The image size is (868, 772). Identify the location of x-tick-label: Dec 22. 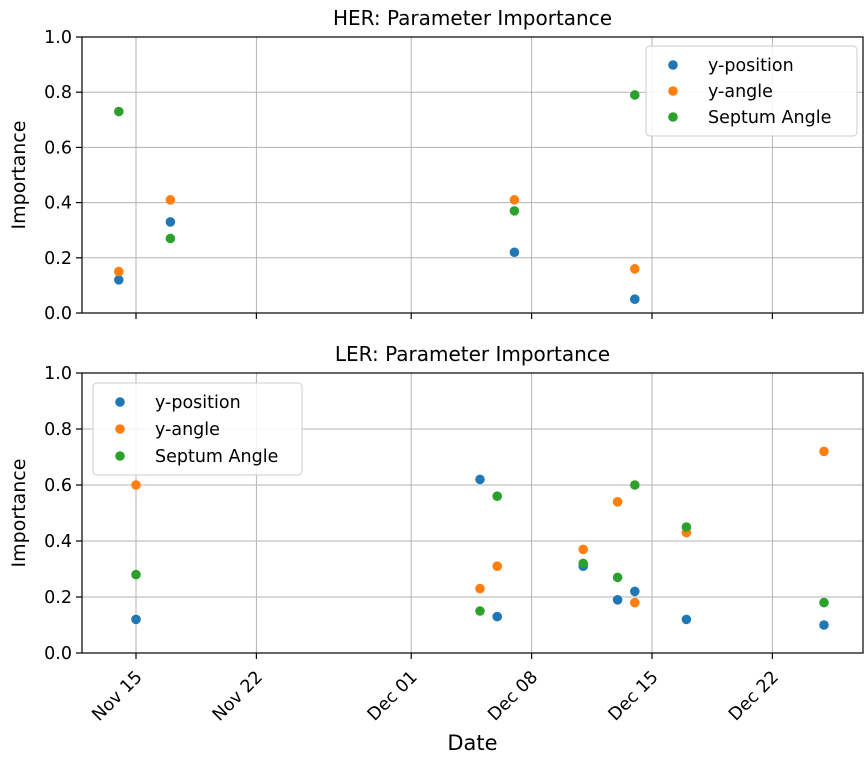
(754, 696).